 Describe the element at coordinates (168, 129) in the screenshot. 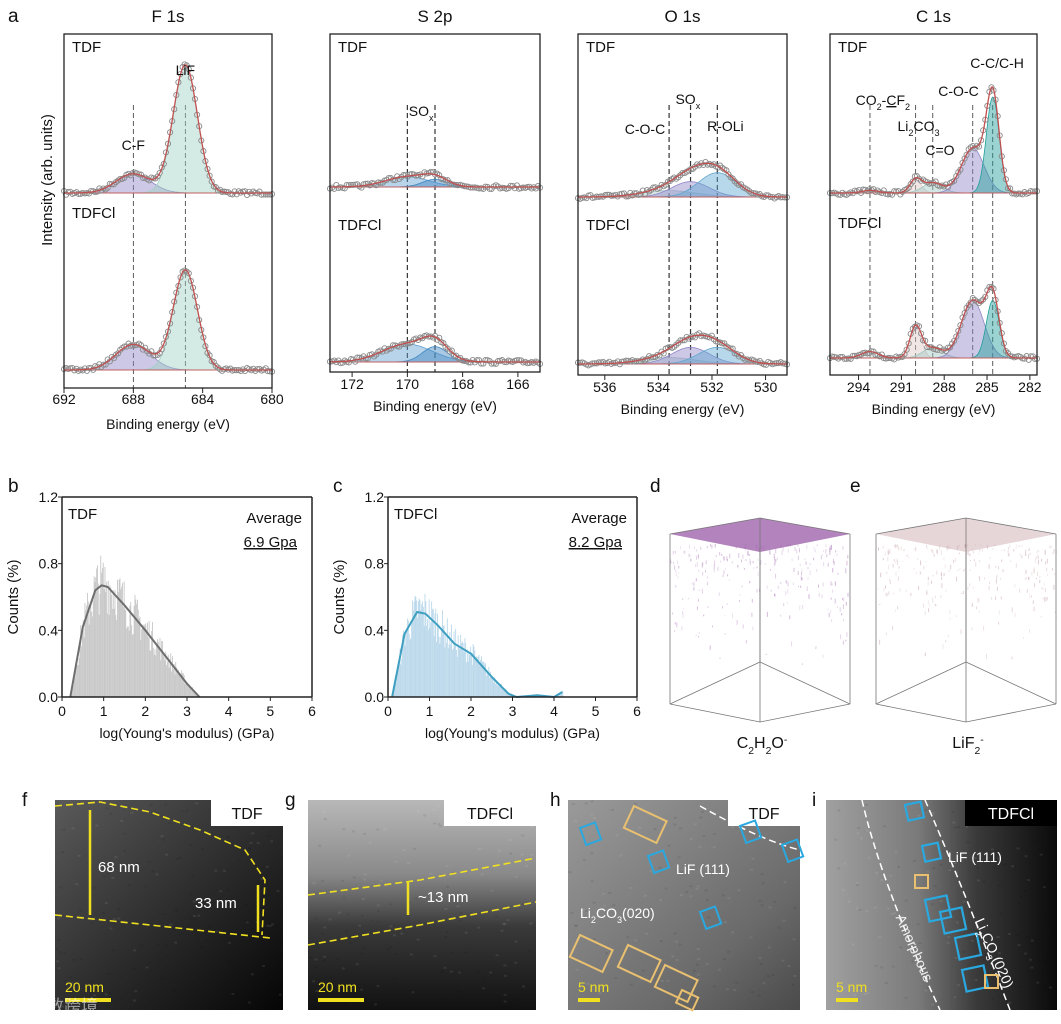

I see `fit-component` at that location.